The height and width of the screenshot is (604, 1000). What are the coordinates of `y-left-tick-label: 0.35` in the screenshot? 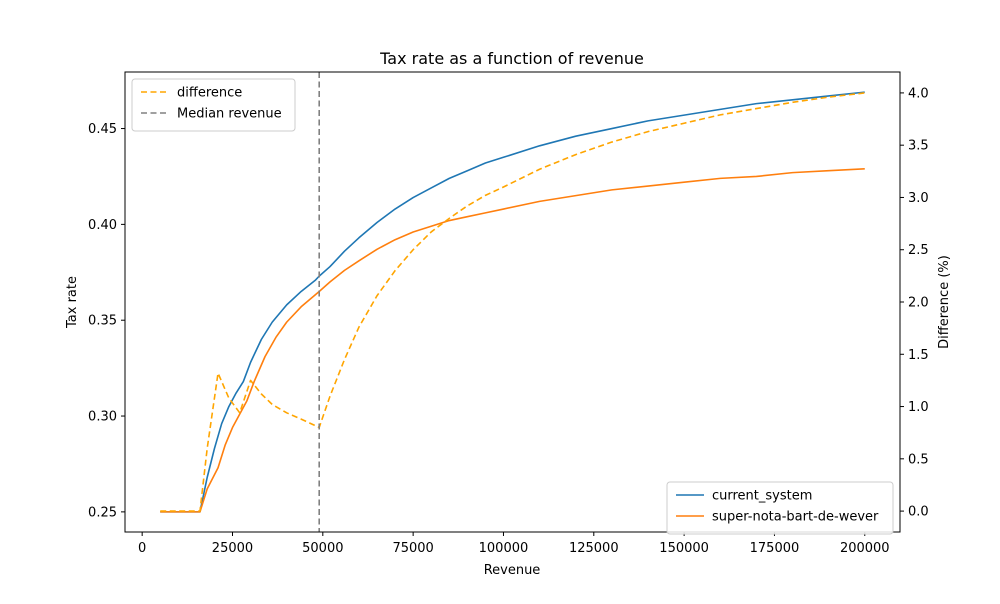 It's located at (102, 321).